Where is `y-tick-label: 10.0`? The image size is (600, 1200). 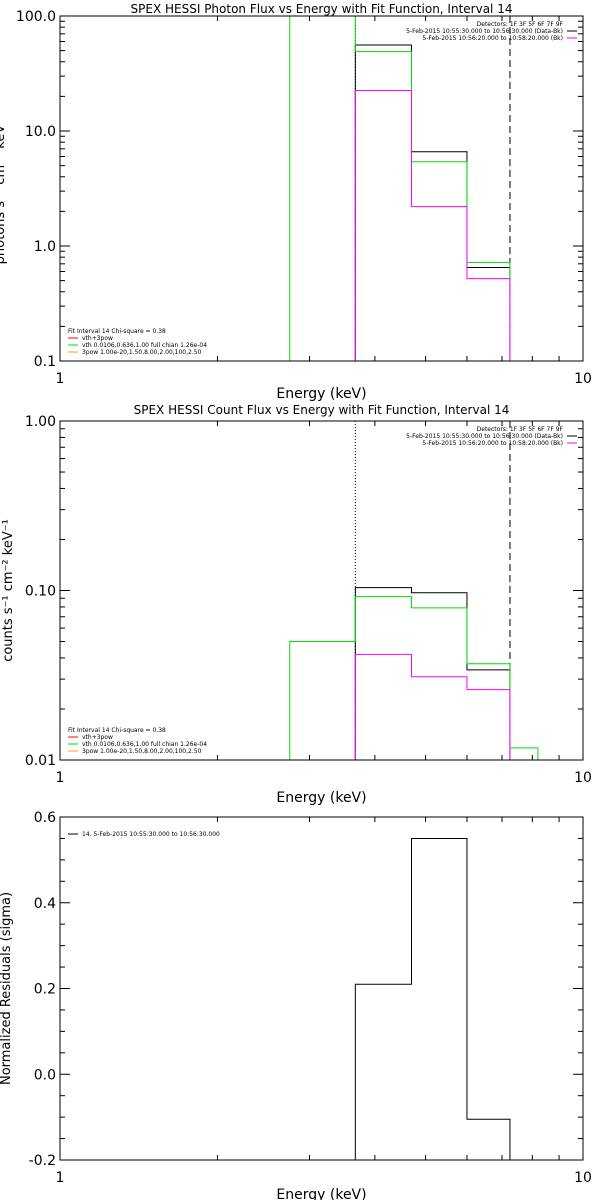
y-tick-label: 10.0 is located at coordinates (40, 132).